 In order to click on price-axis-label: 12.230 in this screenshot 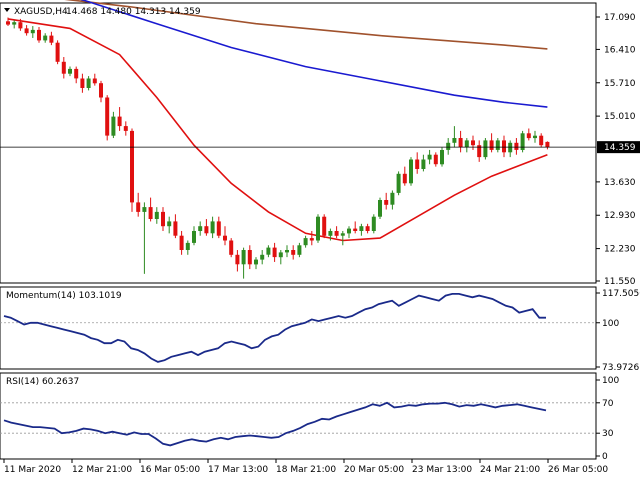, I will do `click(620, 250)`.